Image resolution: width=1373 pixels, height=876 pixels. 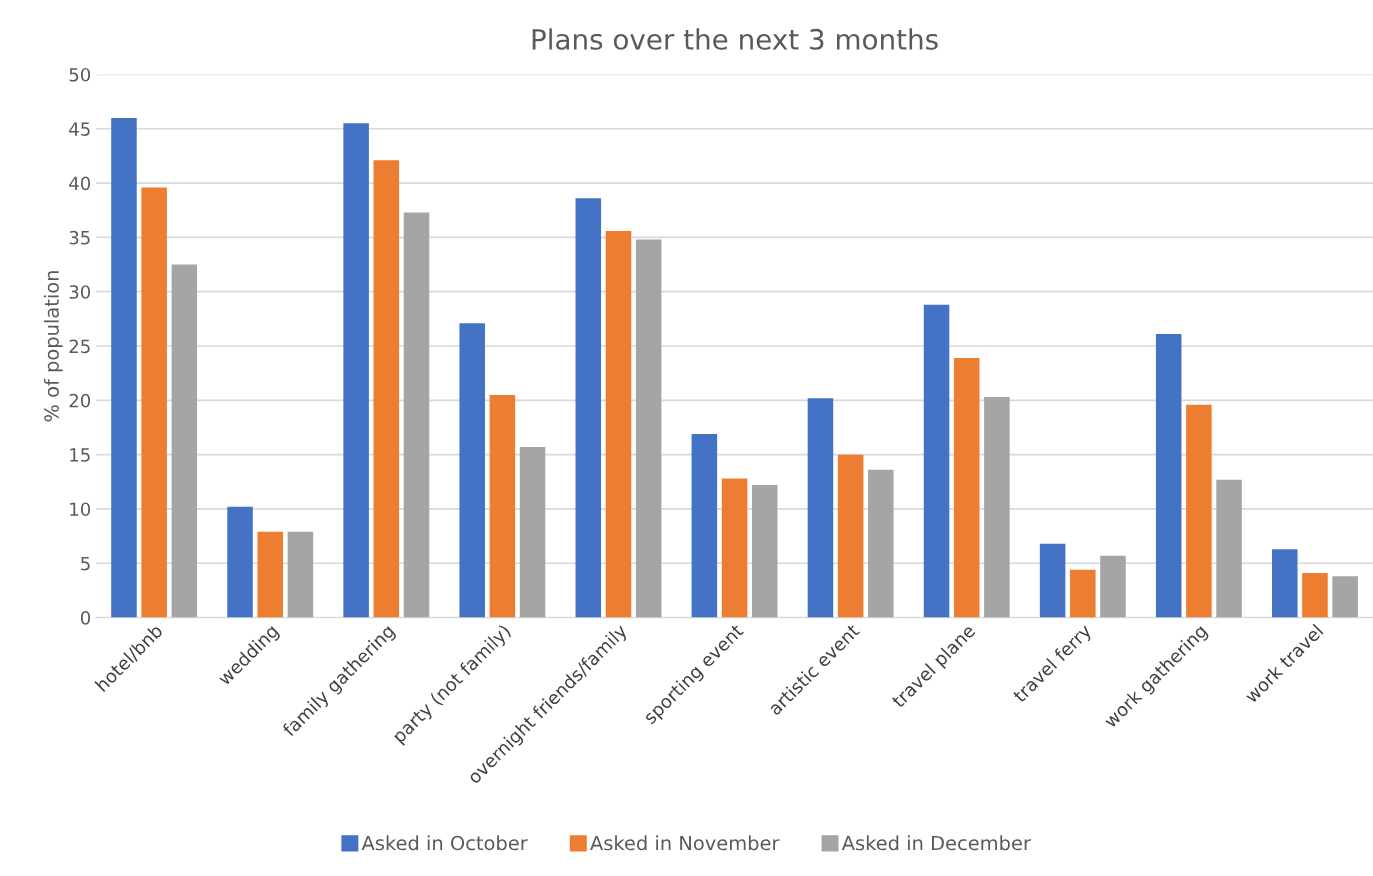 What do you see at coordinates (85, 618) in the screenshot?
I see `y-tick-label: 0` at bounding box center [85, 618].